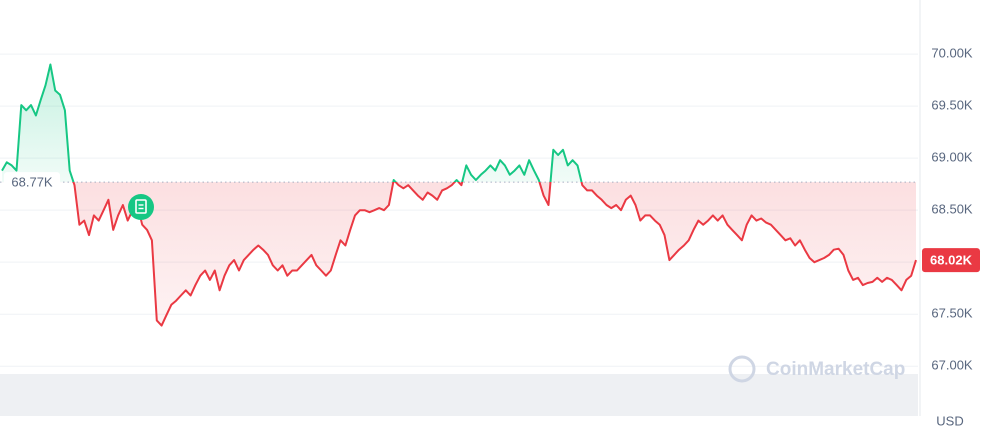  I want to click on volume-area, so click(459, 395).